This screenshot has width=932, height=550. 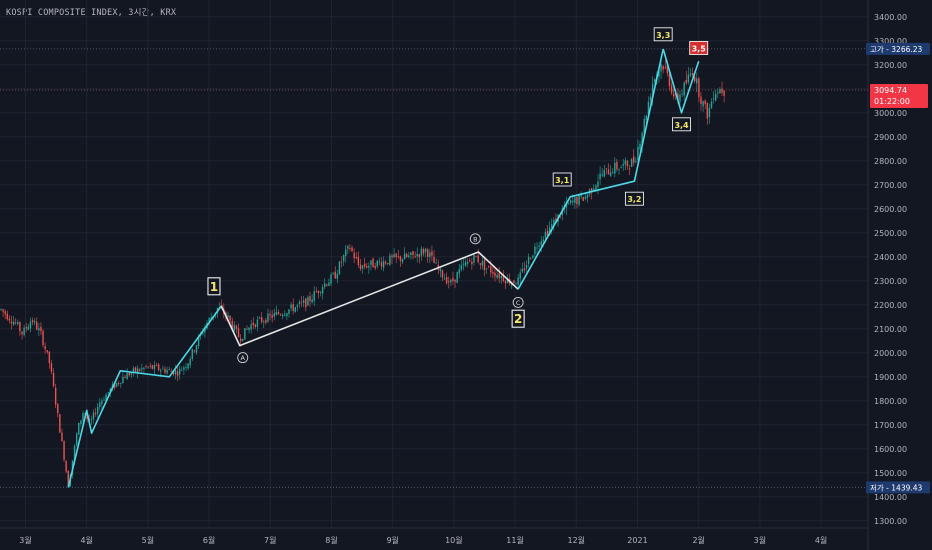 What do you see at coordinates (890, 233) in the screenshot?
I see `y-tick-label: 2500.00` at bounding box center [890, 233].